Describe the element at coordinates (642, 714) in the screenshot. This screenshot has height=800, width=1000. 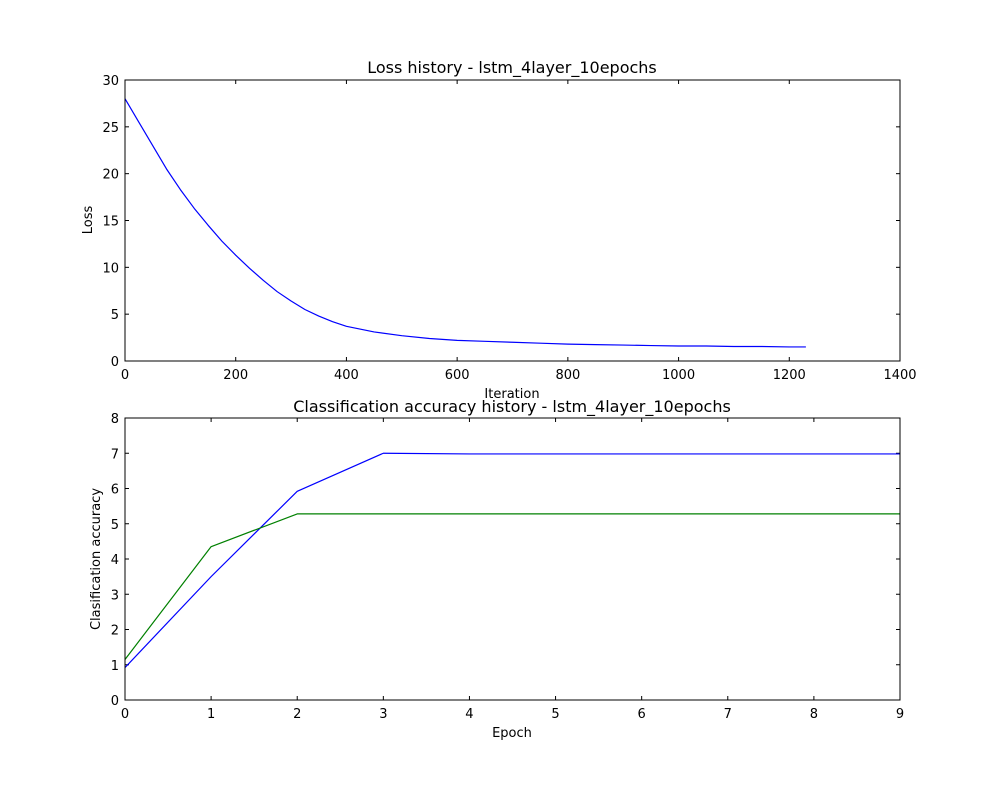
I see `accuracy-xtick-label: 6` at that location.